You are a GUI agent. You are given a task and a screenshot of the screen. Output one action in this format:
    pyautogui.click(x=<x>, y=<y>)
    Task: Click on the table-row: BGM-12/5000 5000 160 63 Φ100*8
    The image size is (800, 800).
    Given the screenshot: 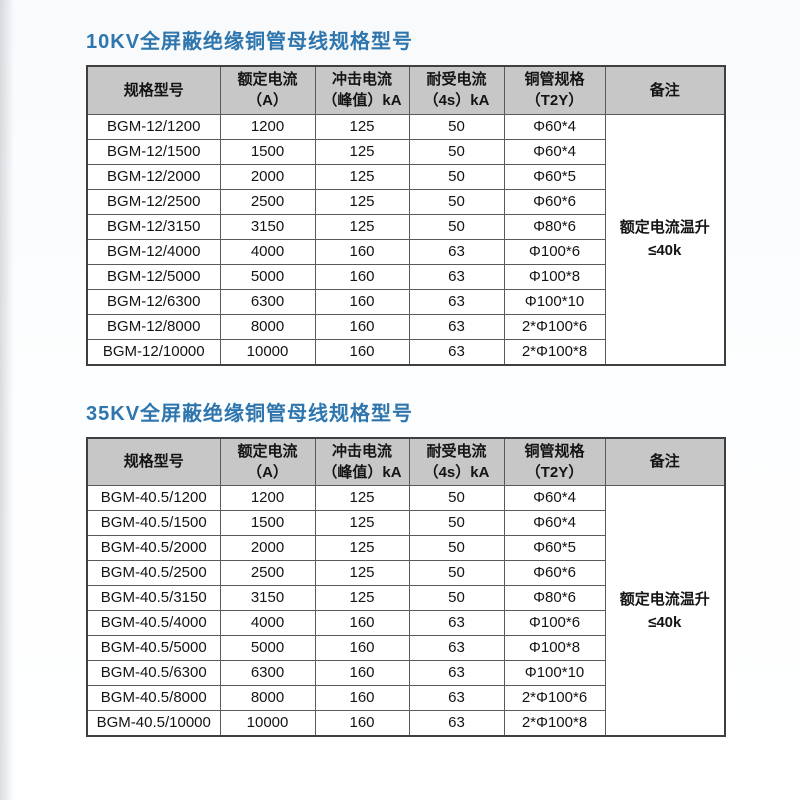 What is the action you would take?
    pyautogui.click(x=405, y=276)
    